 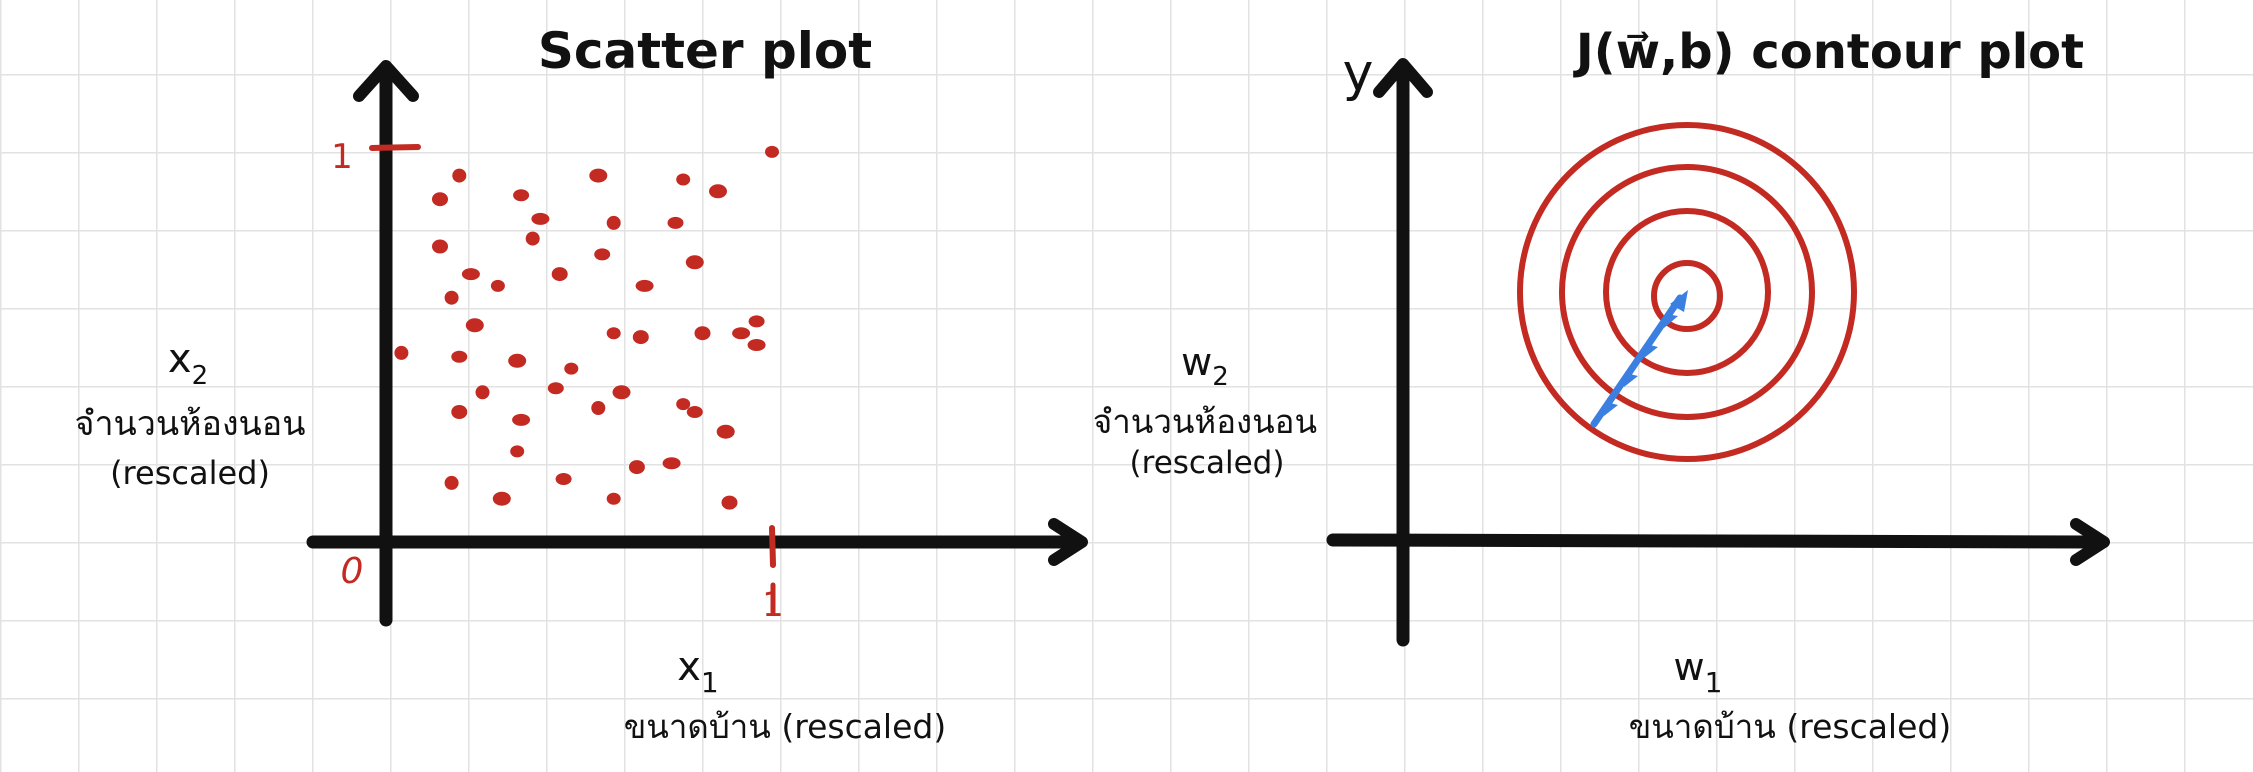 What do you see at coordinates (190, 473) in the screenshot?
I see `scatter-y-desc-line2: (rescaled)` at bounding box center [190, 473].